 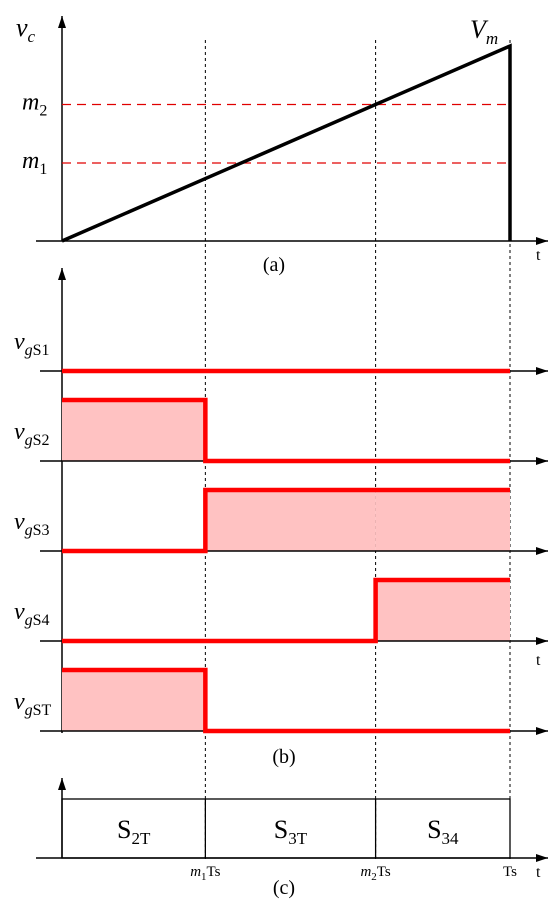 What do you see at coordinates (205, 873) in the screenshot?
I see `tick-label-1: m1Ts` at bounding box center [205, 873].